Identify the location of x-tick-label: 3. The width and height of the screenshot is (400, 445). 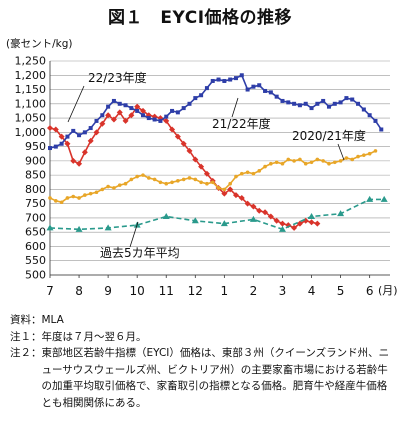
(283, 291).